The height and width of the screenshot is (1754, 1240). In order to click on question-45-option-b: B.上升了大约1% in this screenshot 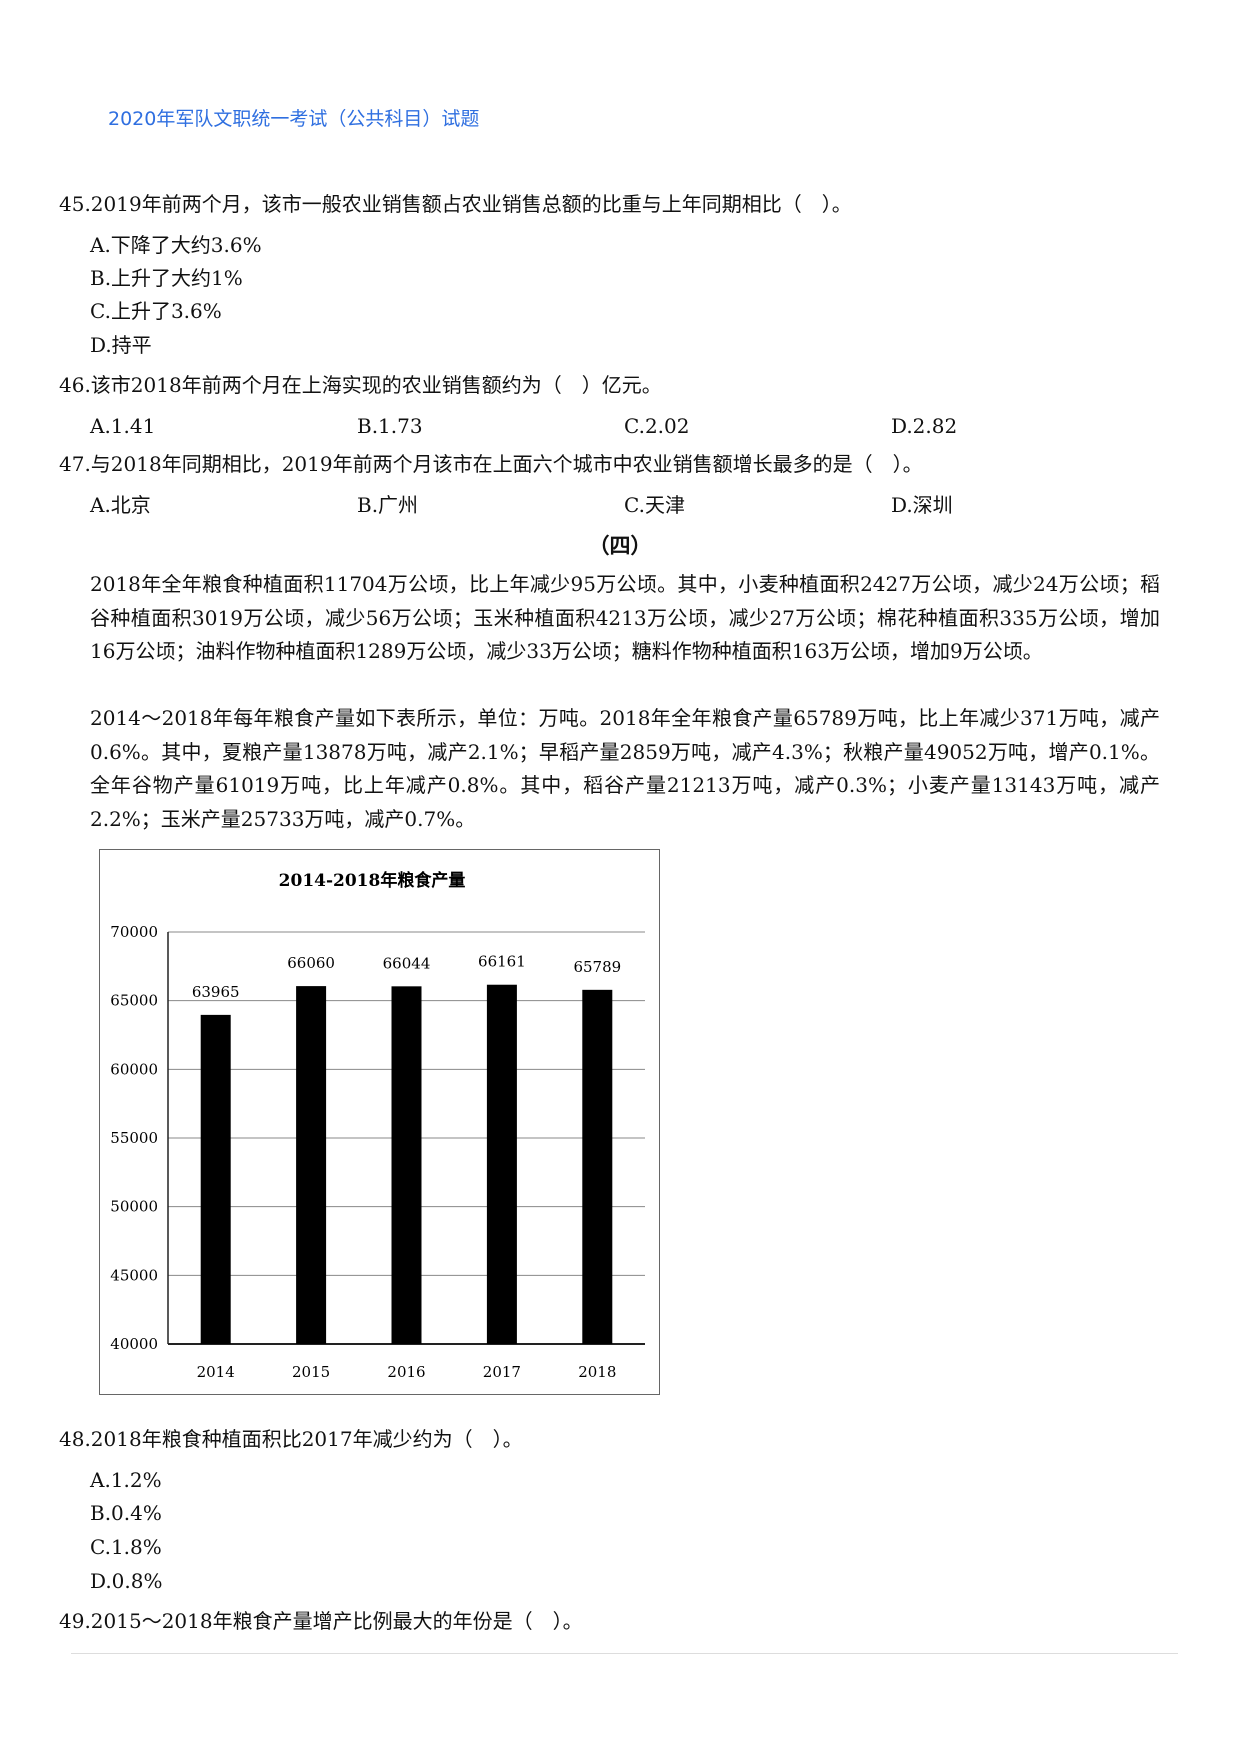, I will do `click(166, 278)`.